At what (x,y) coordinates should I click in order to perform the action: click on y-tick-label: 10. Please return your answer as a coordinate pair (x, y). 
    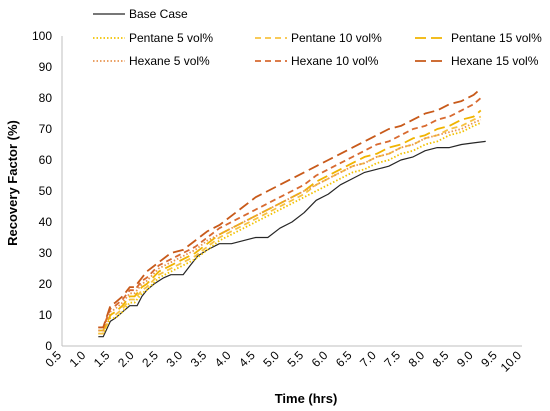
    Looking at the image, I should click on (46, 315).